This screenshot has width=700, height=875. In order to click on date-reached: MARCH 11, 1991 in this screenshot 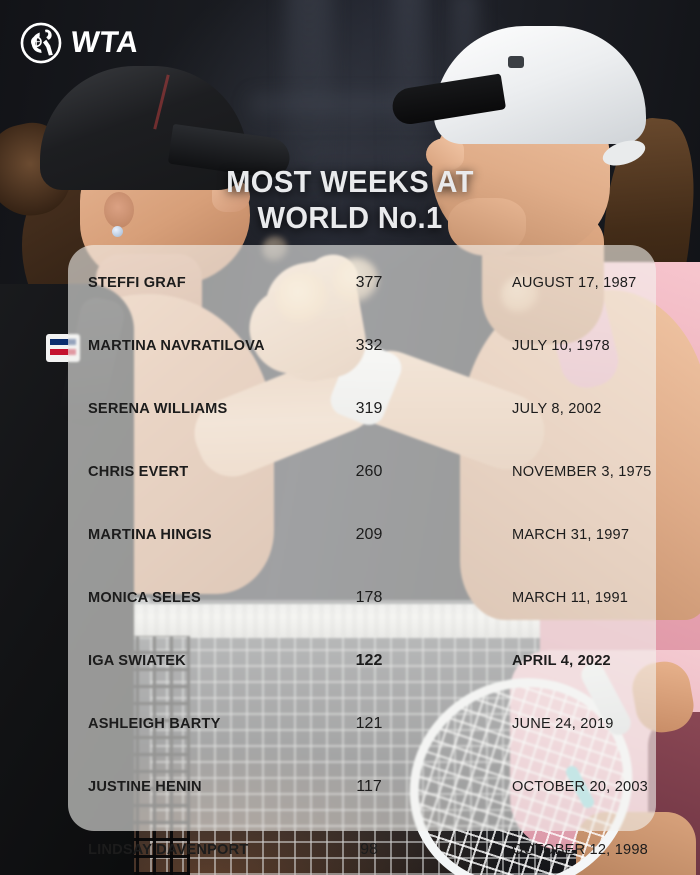, I will do `click(570, 597)`.